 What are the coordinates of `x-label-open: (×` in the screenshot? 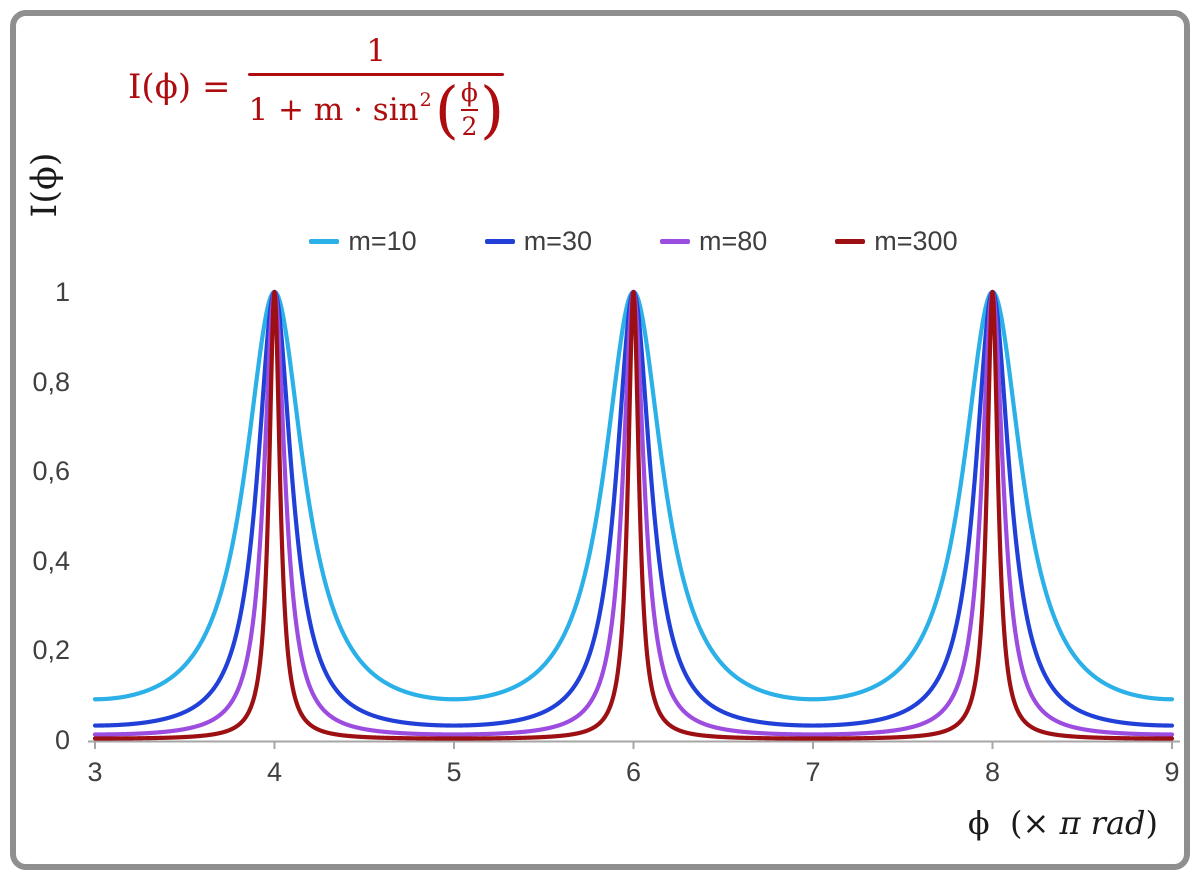 It's located at (1024, 823).